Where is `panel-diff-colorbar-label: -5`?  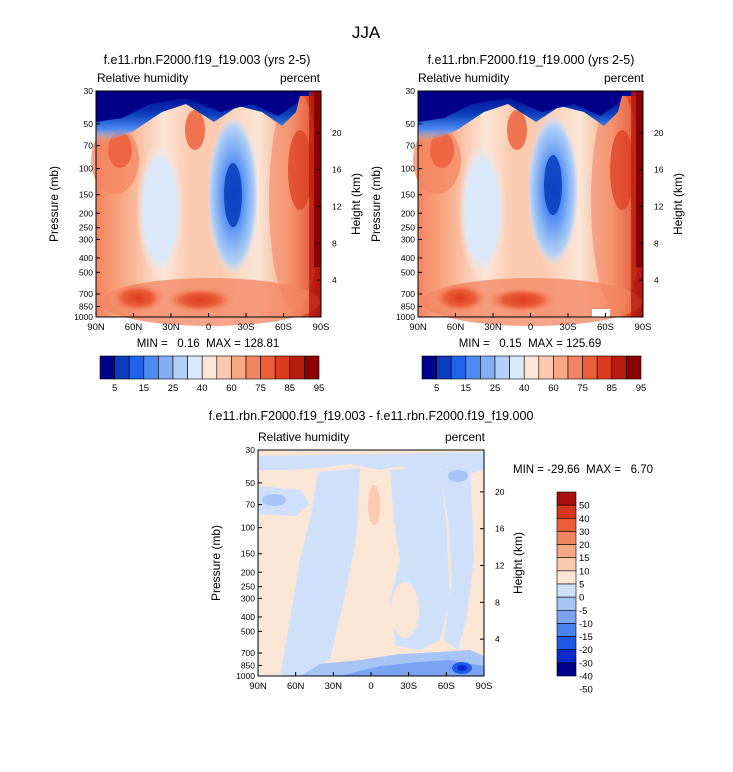
panel-diff-colorbar-label: -5 is located at coordinates (583, 611).